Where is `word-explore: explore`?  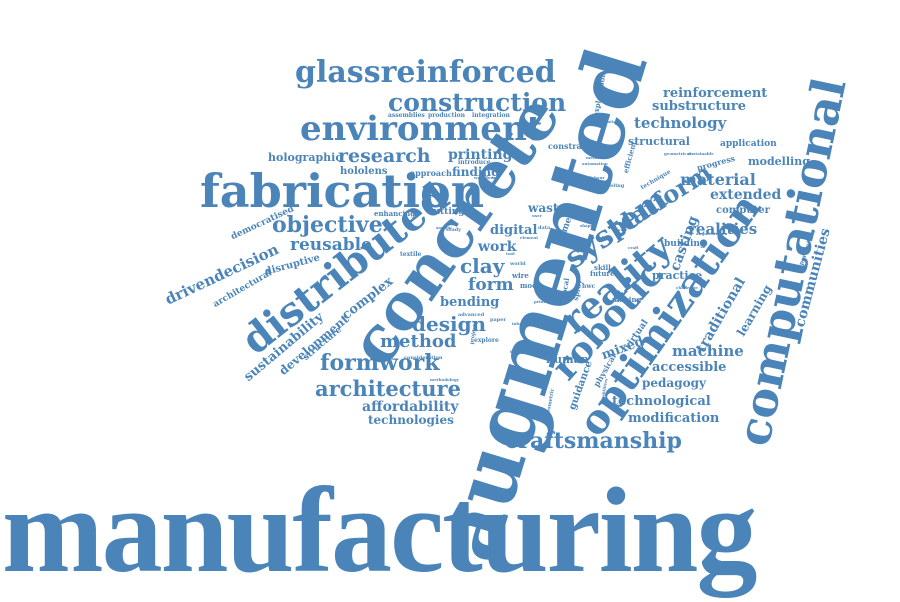 word-explore: explore is located at coordinates (486, 340).